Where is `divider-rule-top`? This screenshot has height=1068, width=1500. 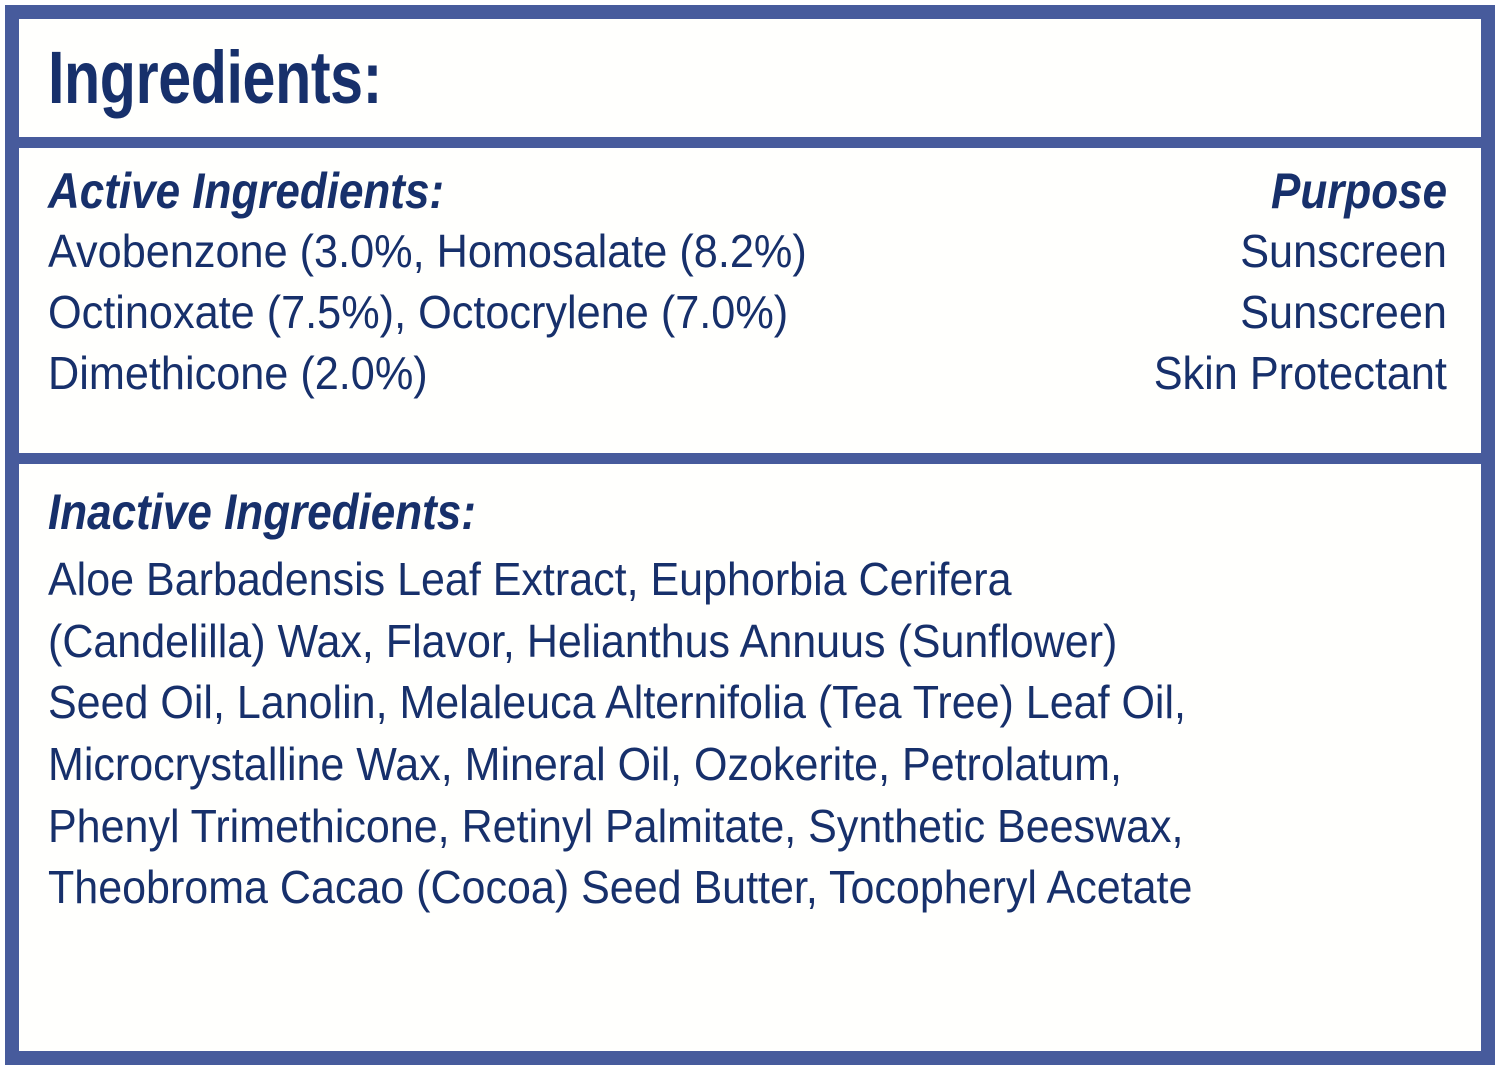 divider-rule-top is located at coordinates (750, 142).